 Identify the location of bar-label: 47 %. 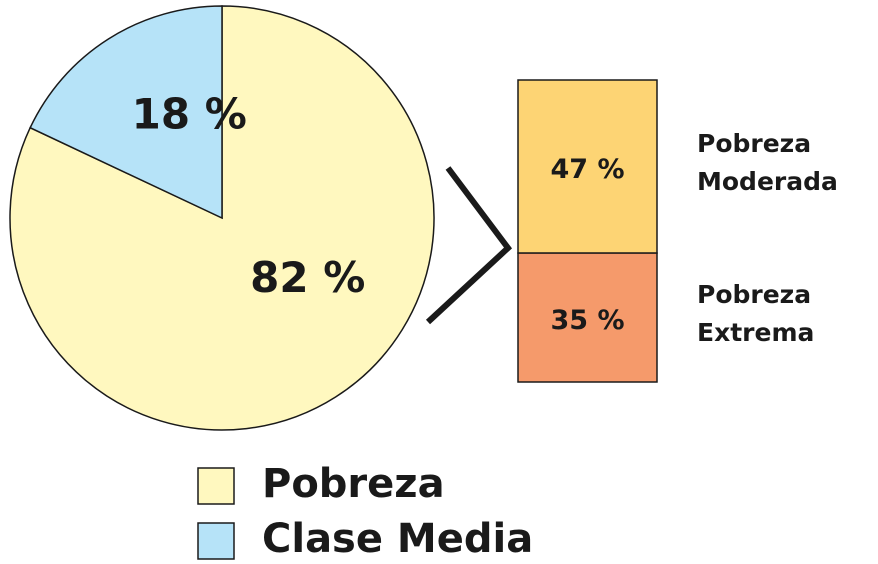
(587, 169).